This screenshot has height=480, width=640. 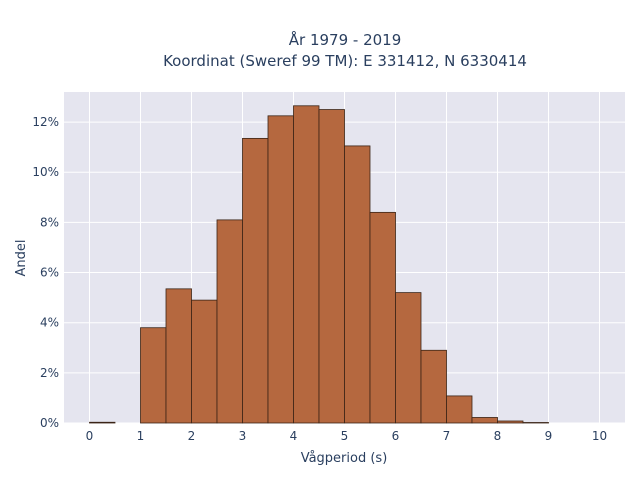 What do you see at coordinates (90, 436) in the screenshot?
I see `x-tick-label: 0` at bounding box center [90, 436].